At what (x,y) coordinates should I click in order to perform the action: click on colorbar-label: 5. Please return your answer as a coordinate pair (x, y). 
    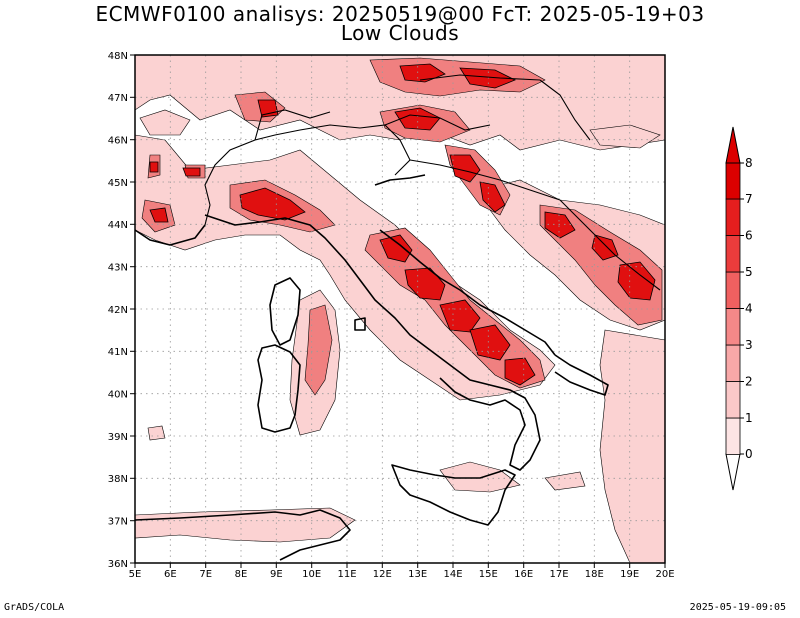
    Looking at the image, I should click on (749, 272).